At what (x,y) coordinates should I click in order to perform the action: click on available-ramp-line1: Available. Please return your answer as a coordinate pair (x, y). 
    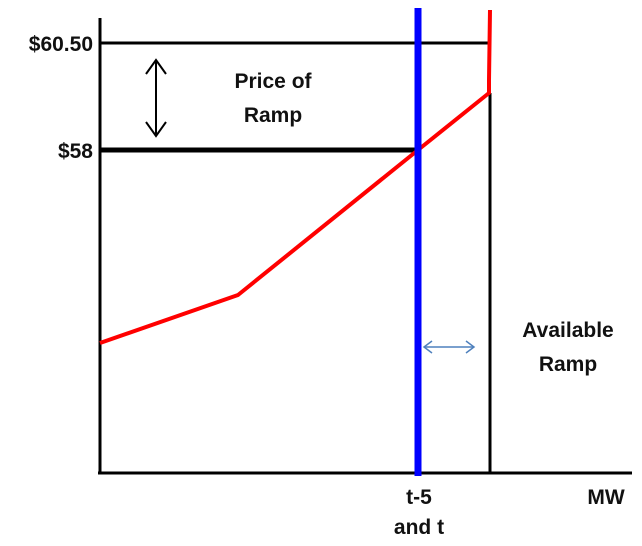
    Looking at the image, I should click on (567, 330).